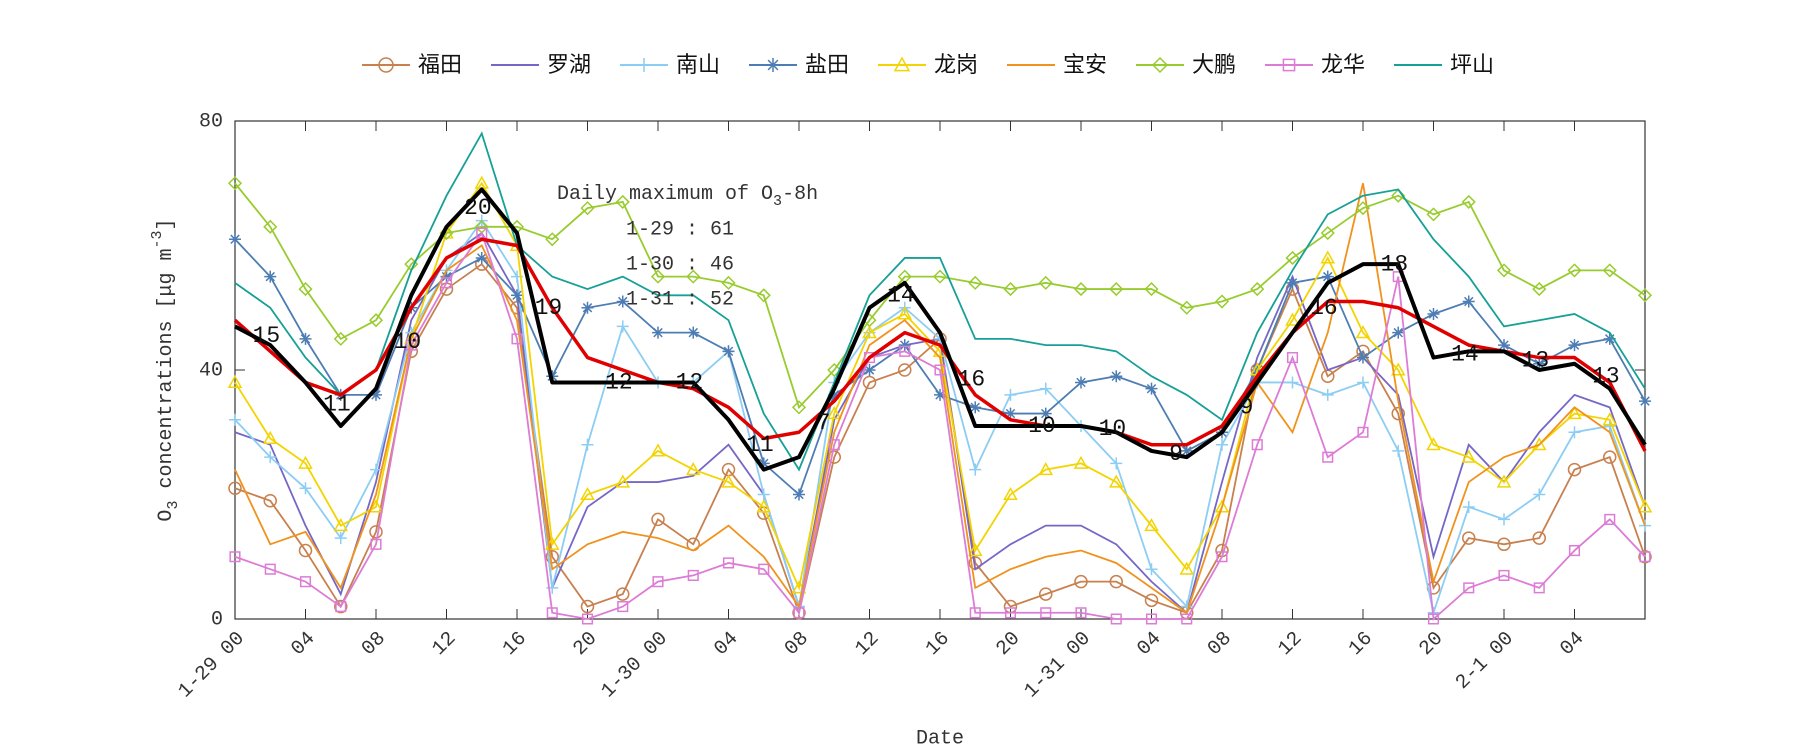 The width and height of the screenshot is (1800, 750). I want to click on annotation-line: 1-30 : 46, so click(680, 264).